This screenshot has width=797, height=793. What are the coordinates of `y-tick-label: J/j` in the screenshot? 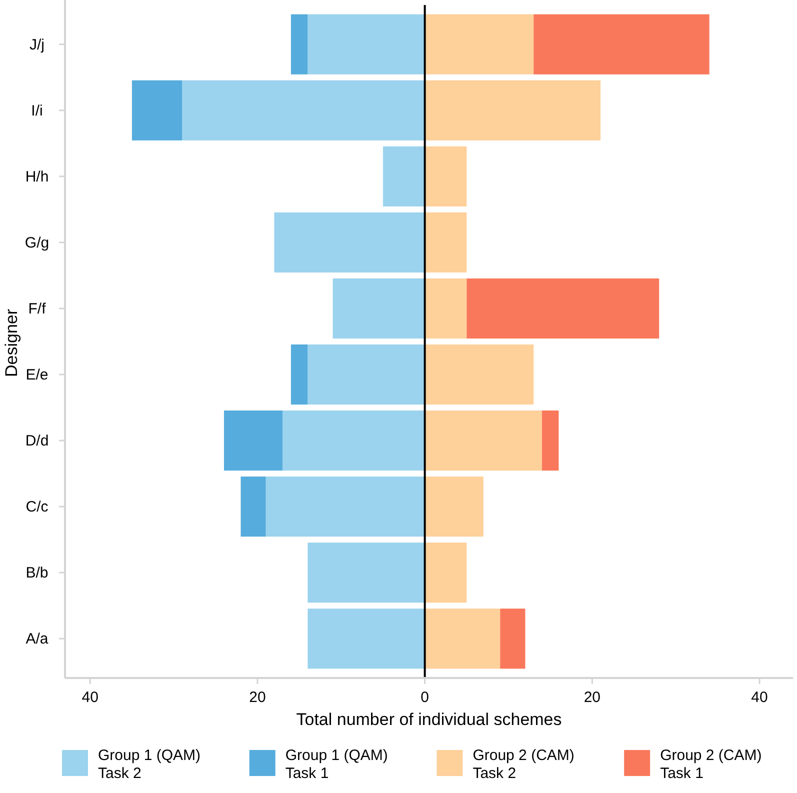 It's located at (37, 45).